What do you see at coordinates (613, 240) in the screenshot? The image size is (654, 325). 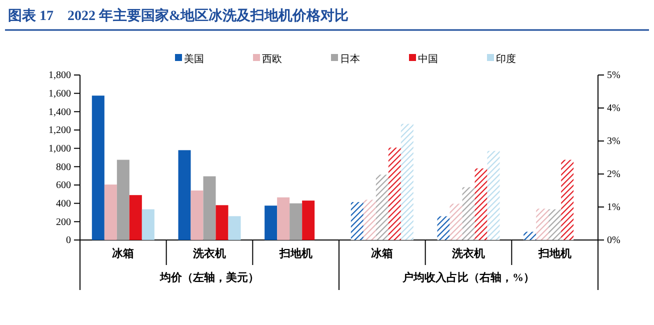 I see `y2-tick-label: 0%` at bounding box center [613, 240].